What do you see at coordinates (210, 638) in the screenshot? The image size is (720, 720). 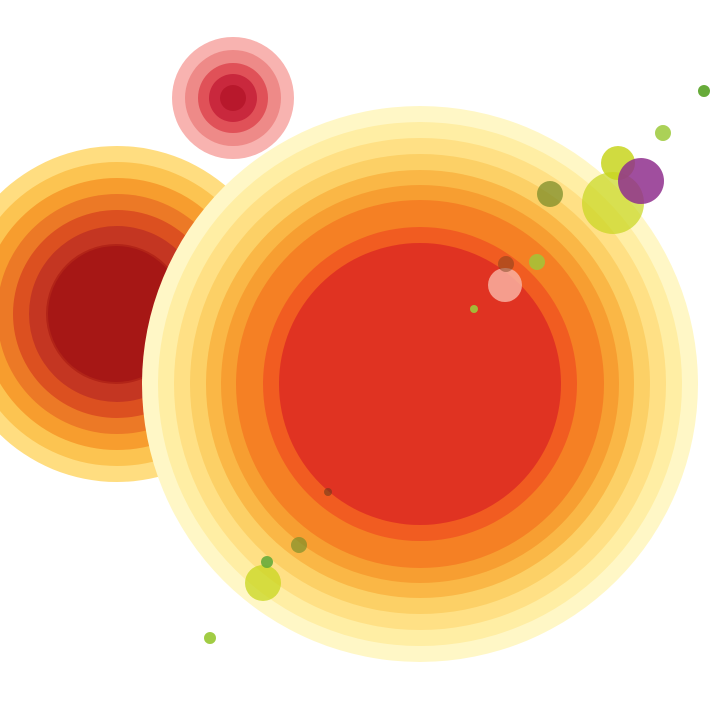 I see `accent-dot-lime-bottom` at bounding box center [210, 638].